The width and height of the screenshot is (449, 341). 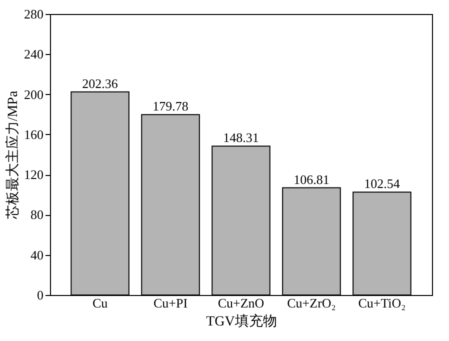 I want to click on x-tick-label: Cu+PI, so click(x=170, y=303).